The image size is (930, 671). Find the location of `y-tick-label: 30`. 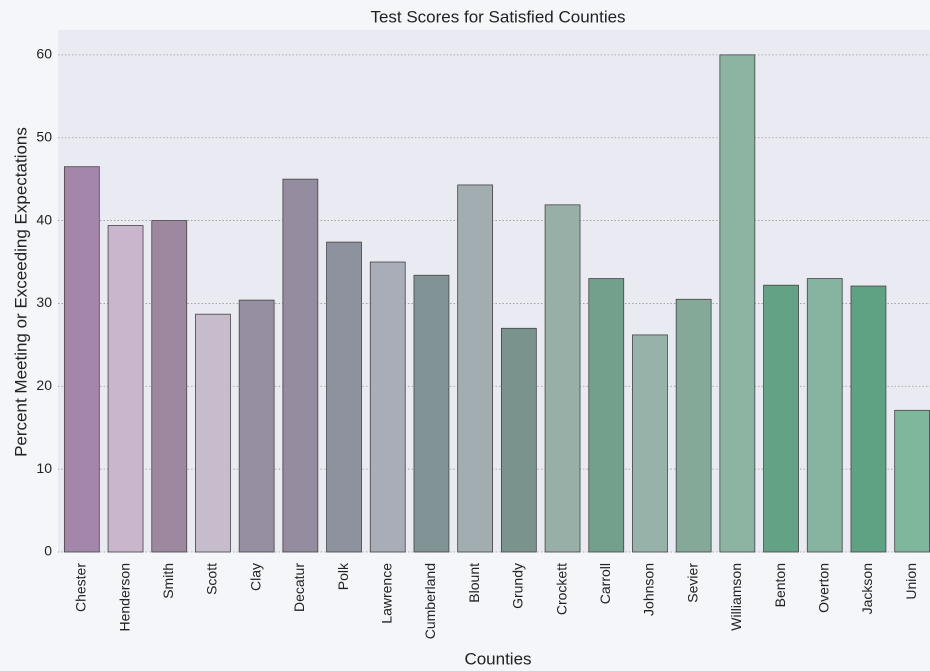

y-tick-label: 30 is located at coordinates (44, 302).